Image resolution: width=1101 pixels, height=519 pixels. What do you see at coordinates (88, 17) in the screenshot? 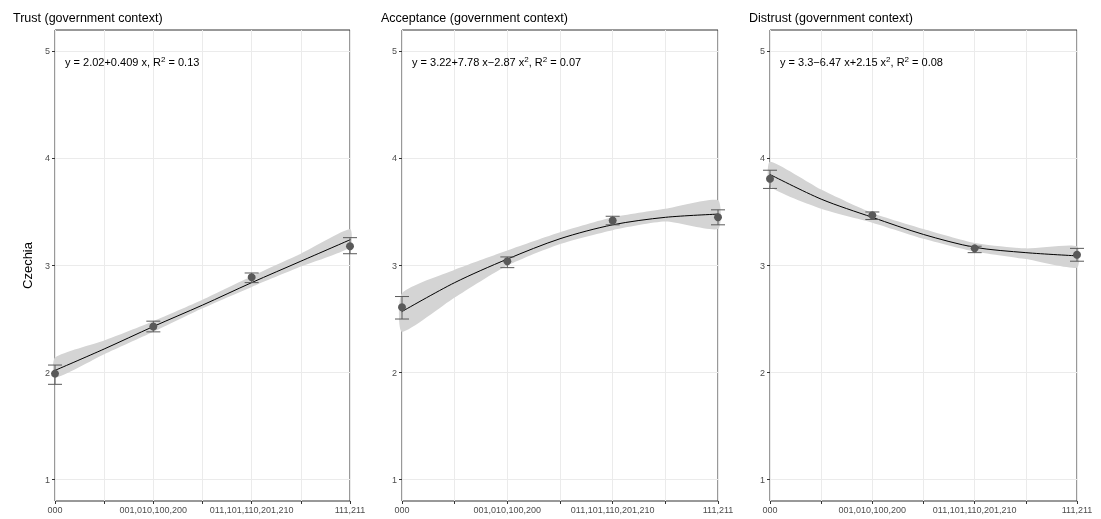
I see `chart-title: Trust (government context)` at bounding box center [88, 17].